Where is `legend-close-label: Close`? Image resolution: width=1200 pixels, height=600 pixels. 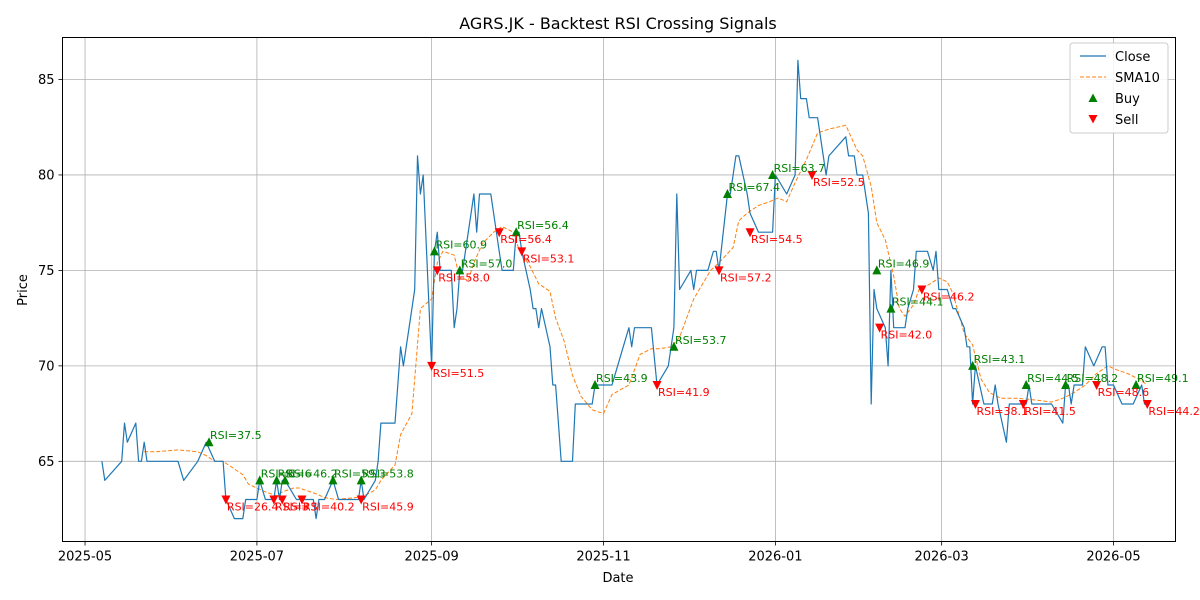
legend-close-label: Close is located at coordinates (1132, 57).